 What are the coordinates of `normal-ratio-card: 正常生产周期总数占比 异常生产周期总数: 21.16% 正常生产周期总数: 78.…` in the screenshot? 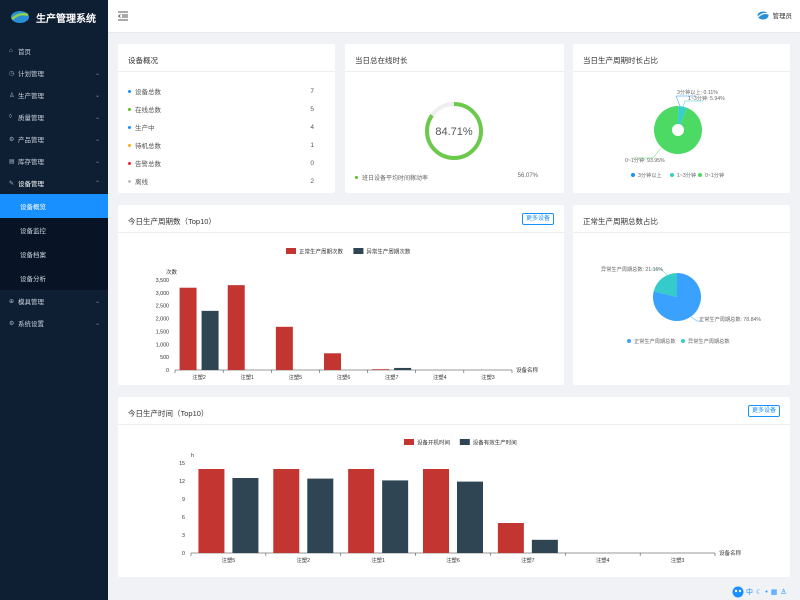 It's located at (681, 295).